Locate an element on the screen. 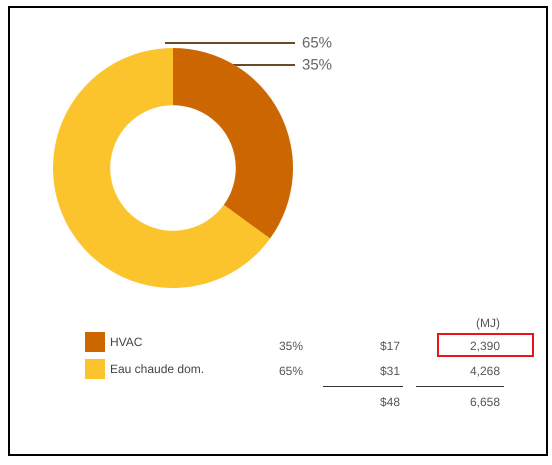 The width and height of the screenshot is (552, 465). text: 2,390 is located at coordinates (484, 346).